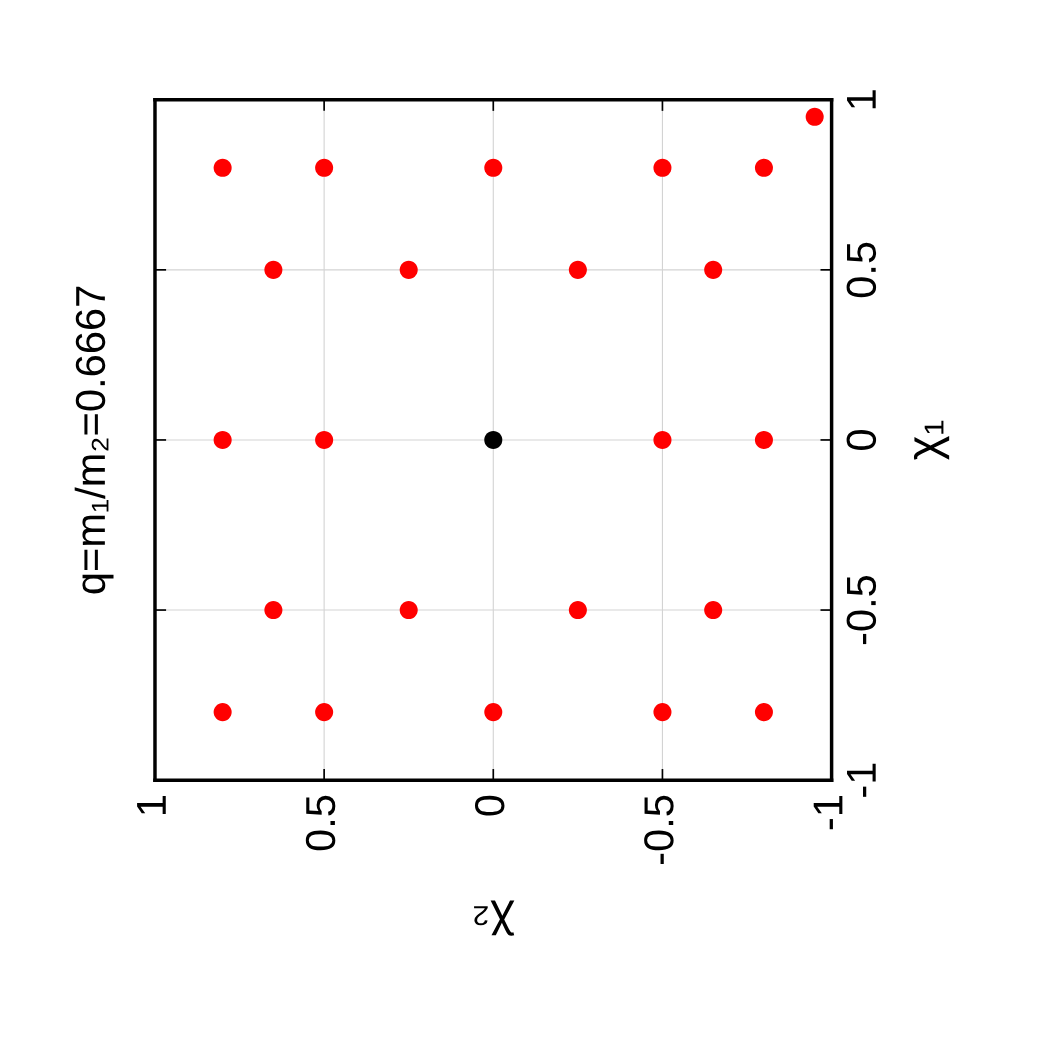 This screenshot has width=1050, height=1050. What do you see at coordinates (494, 918) in the screenshot?
I see `x-axis-title: χ₂` at bounding box center [494, 918].